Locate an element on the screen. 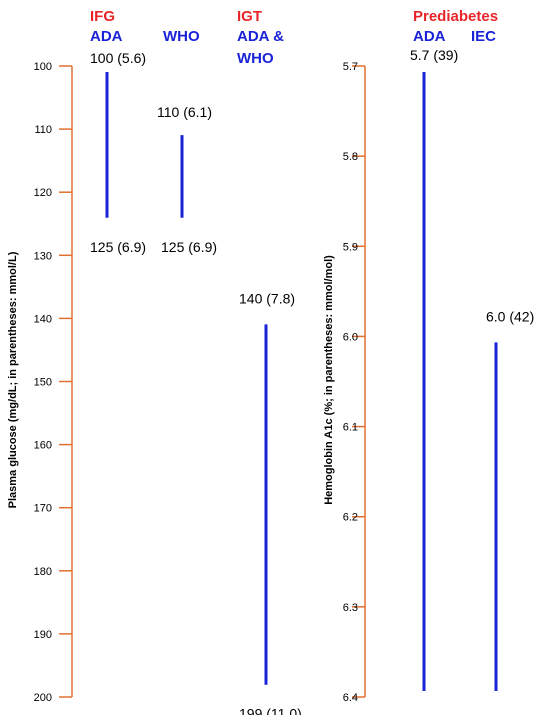  glucose-range-high-label: 199 (11.0) is located at coordinates (270, 710).